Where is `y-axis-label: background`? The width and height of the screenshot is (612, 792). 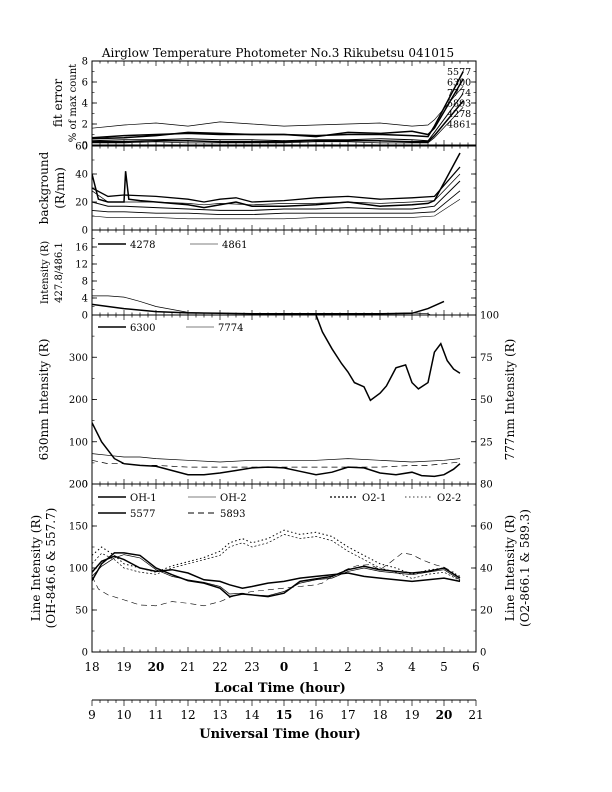
y-axis-label: background is located at coordinates (44, 187).